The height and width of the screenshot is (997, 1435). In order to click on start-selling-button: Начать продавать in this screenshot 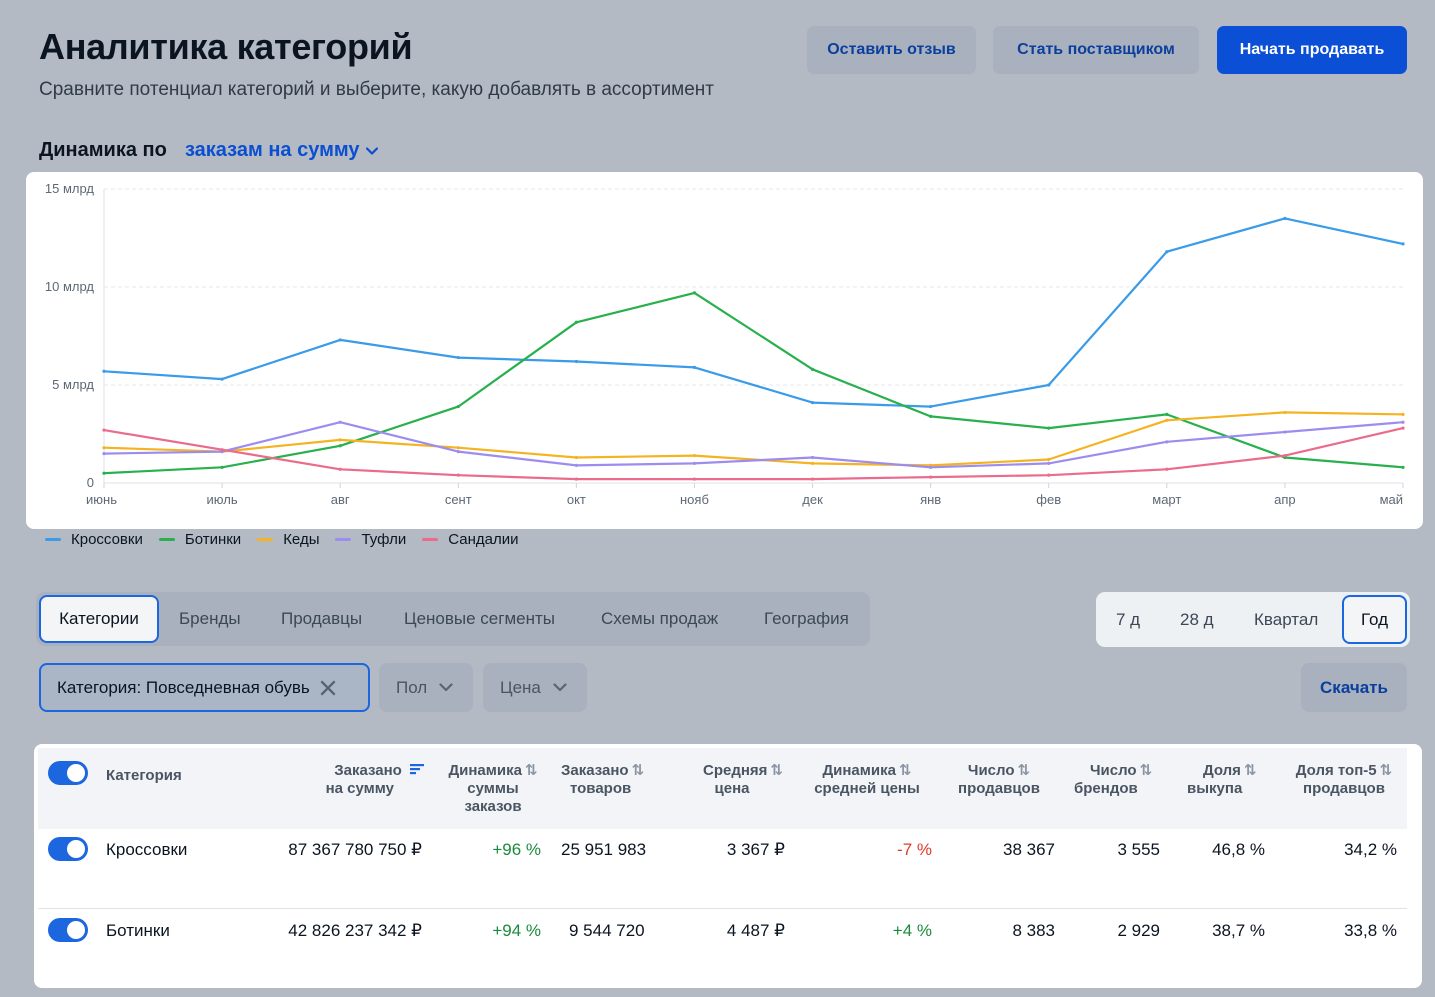, I will do `click(1312, 50)`.